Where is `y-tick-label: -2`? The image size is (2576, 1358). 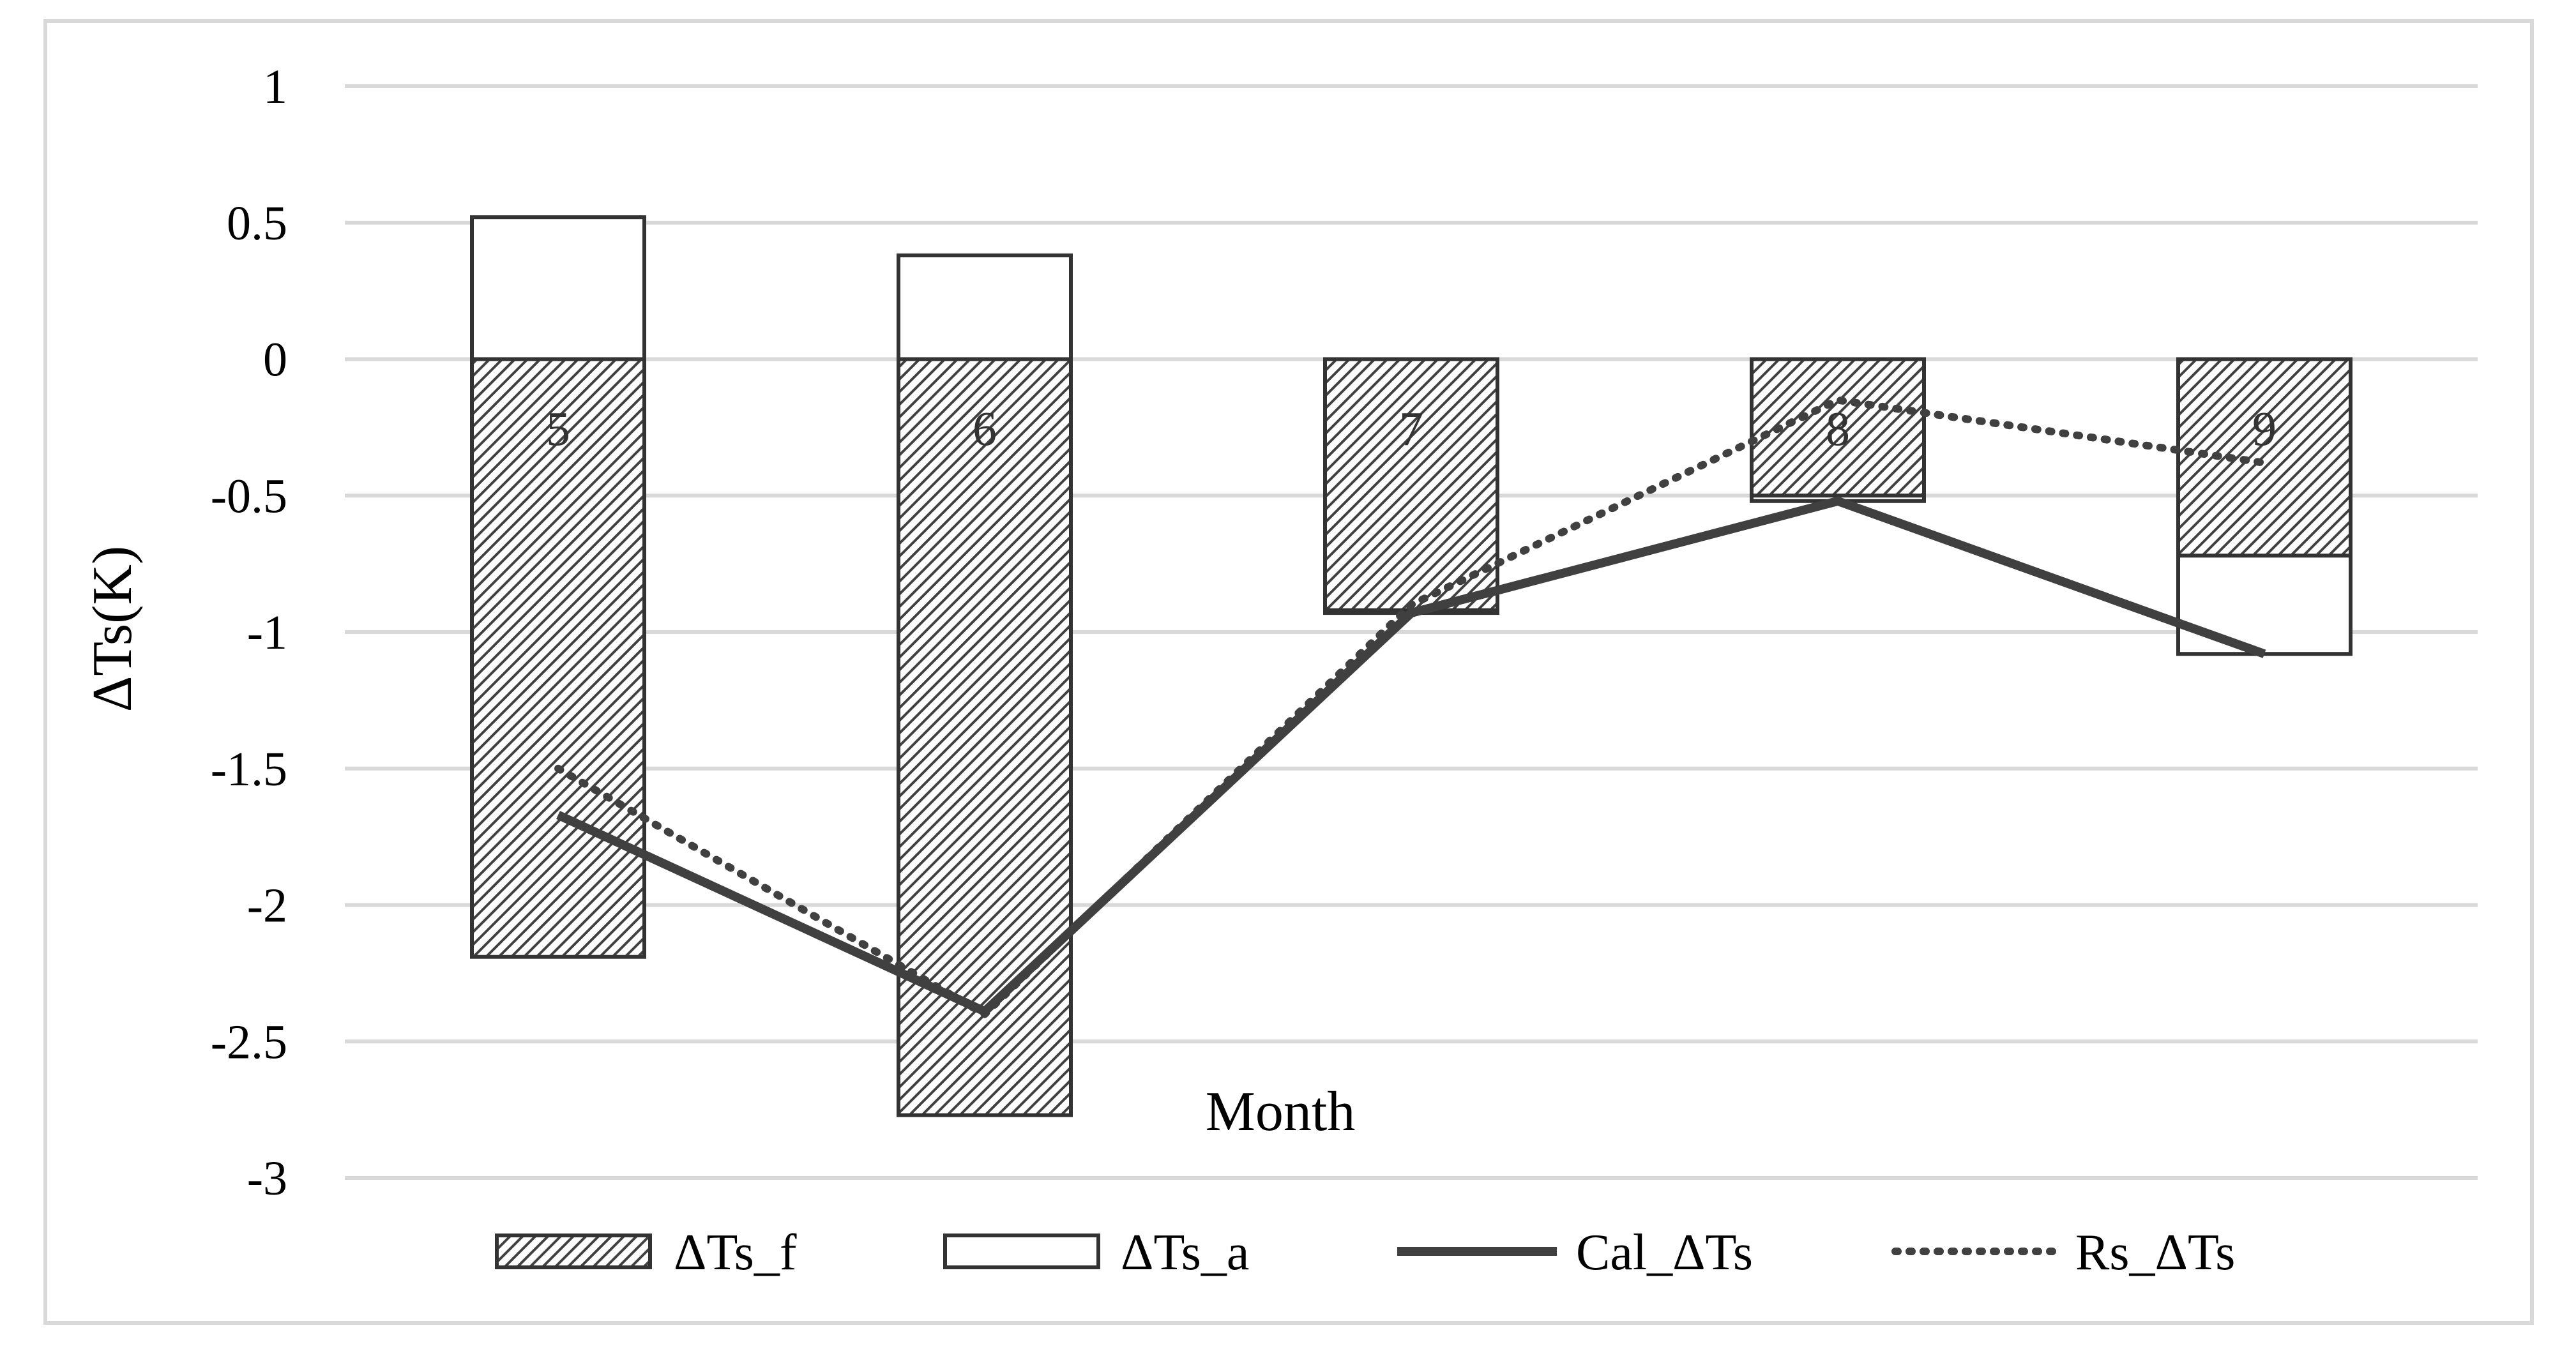
y-tick-label: -2 is located at coordinates (267, 906).